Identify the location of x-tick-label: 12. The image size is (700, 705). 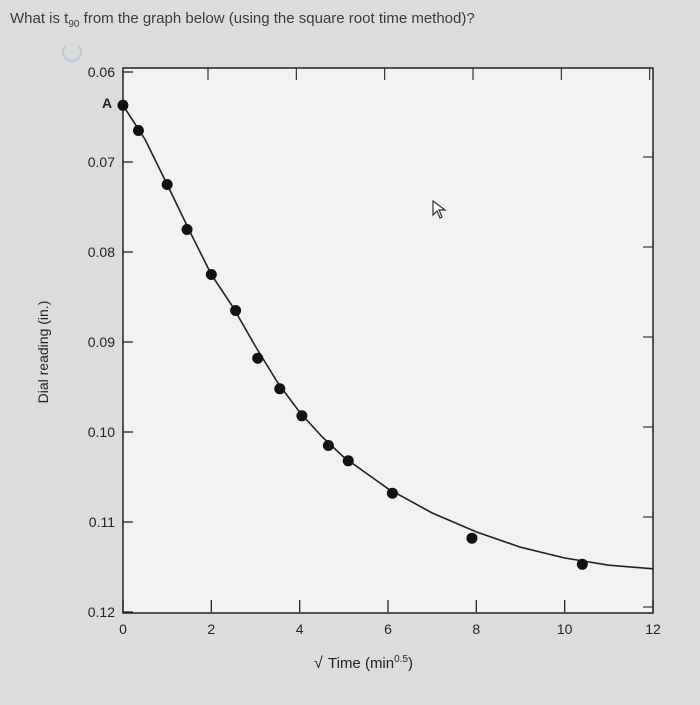
(653, 629).